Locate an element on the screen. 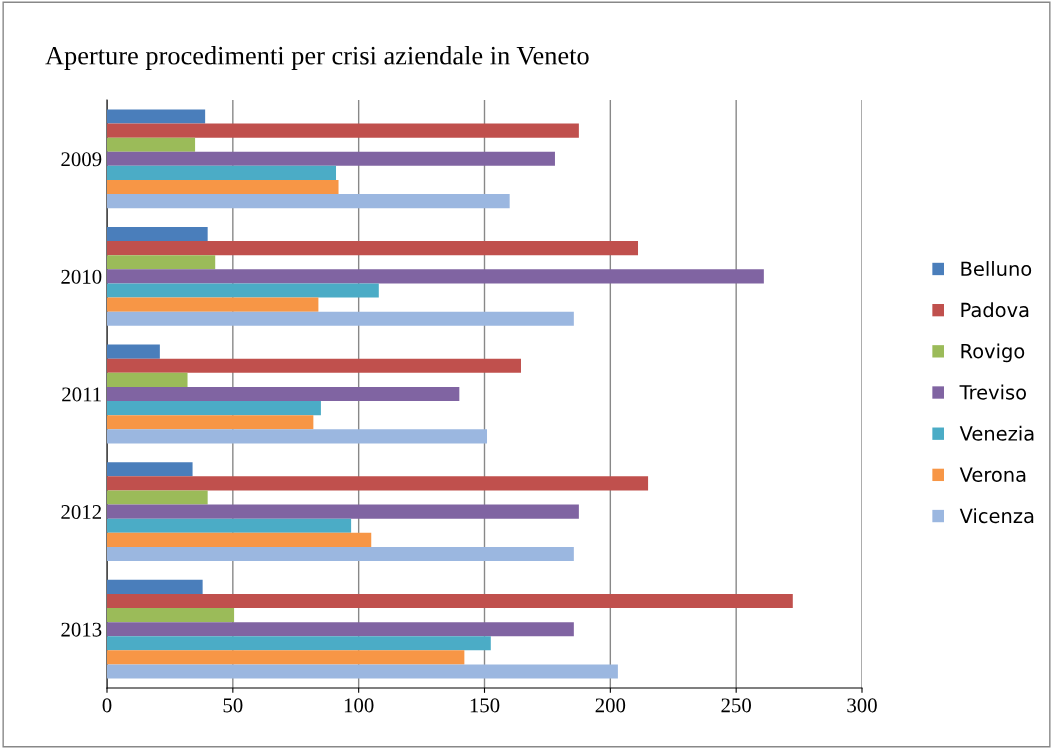  x-tick-label: 200 is located at coordinates (610, 705).